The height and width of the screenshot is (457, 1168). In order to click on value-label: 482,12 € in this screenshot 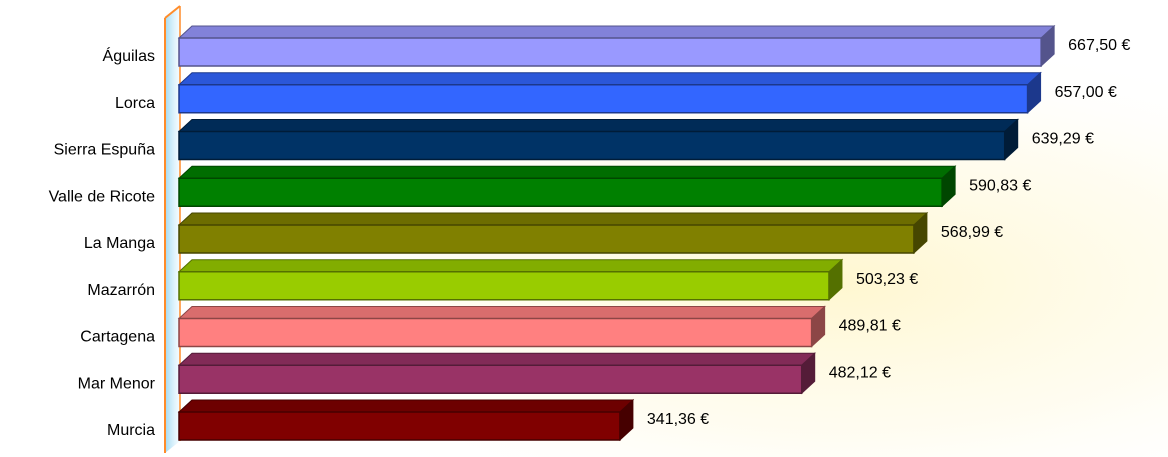, I will do `click(860, 372)`.